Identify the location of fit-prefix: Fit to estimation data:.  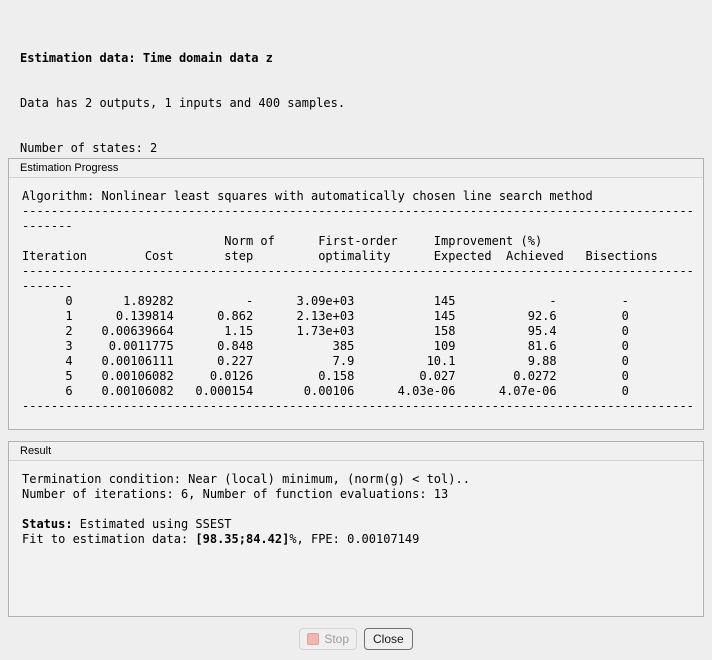
(109, 539).